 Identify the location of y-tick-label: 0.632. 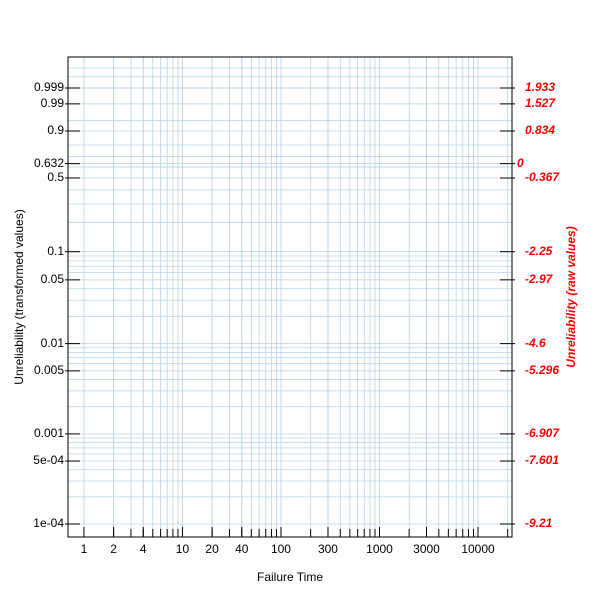
(49, 163).